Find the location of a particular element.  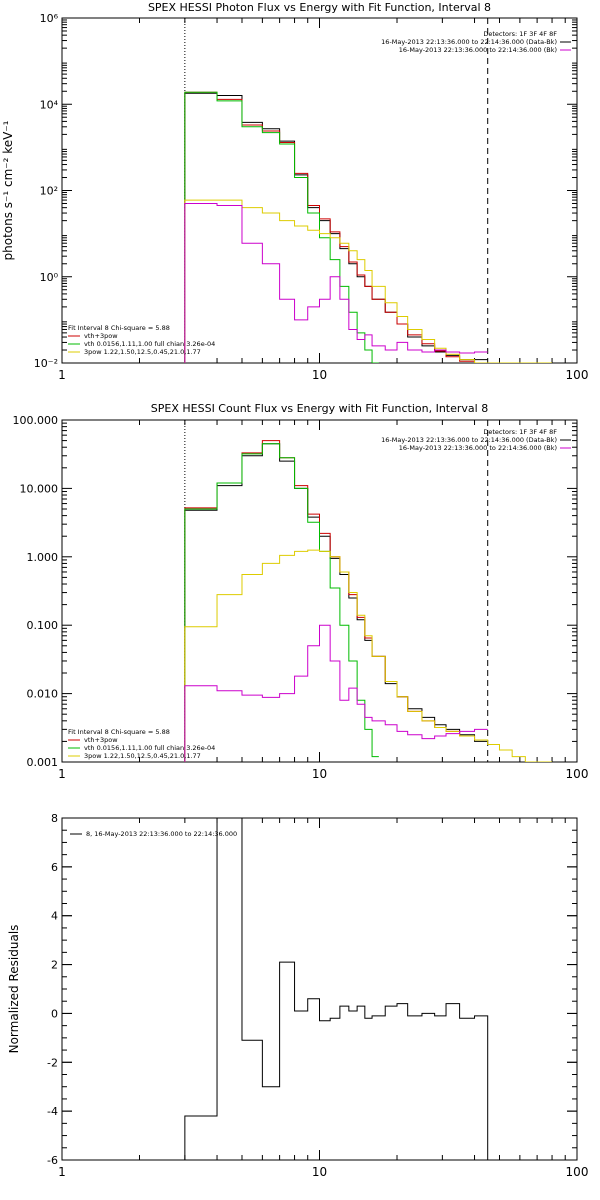

y-tick-label: -4 is located at coordinates (52, 1111).